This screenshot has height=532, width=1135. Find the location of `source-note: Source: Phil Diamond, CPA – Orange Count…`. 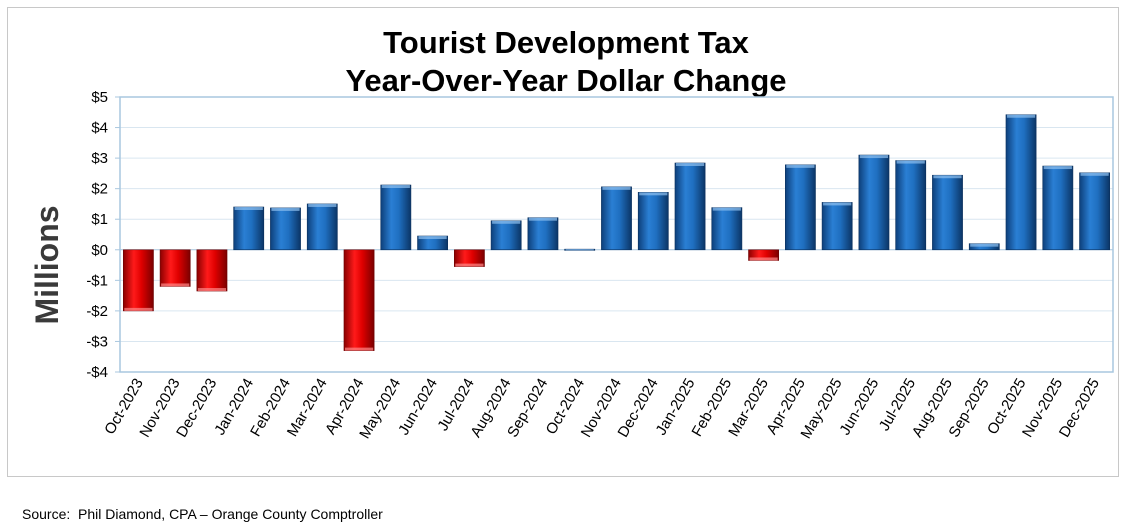

source-note: Source: Phil Diamond, CPA – Orange Count… is located at coordinates (202, 514).